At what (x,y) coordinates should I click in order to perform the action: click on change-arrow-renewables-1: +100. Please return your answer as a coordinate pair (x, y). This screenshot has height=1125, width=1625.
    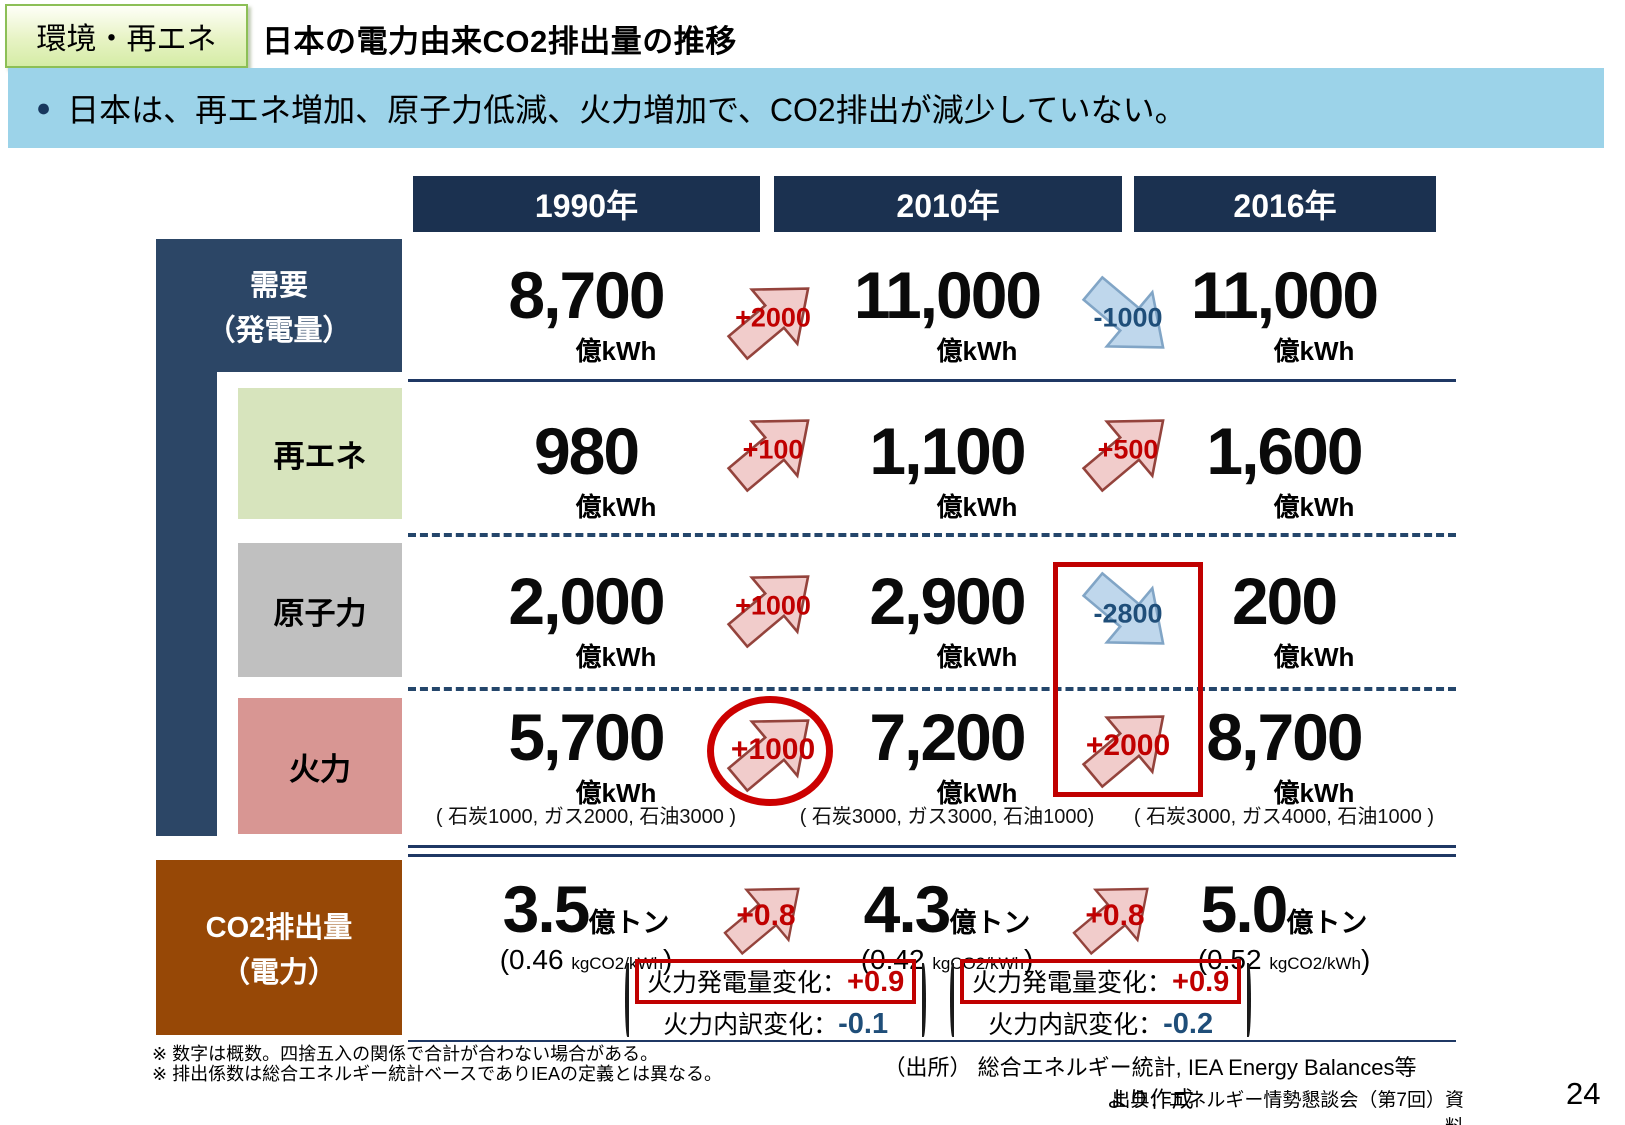
    Looking at the image, I should click on (773, 450).